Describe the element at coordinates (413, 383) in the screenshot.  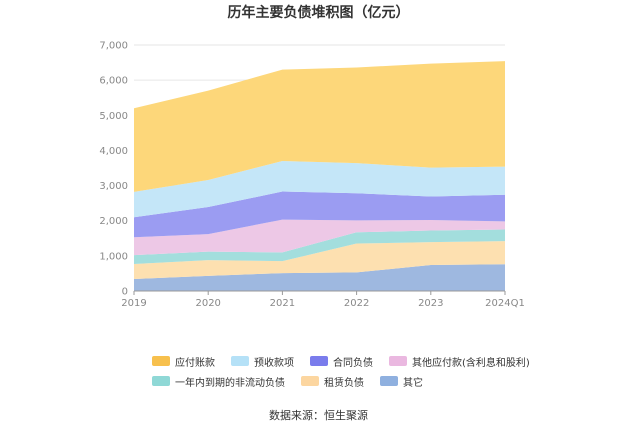
I see `legend-label: 其它` at that location.